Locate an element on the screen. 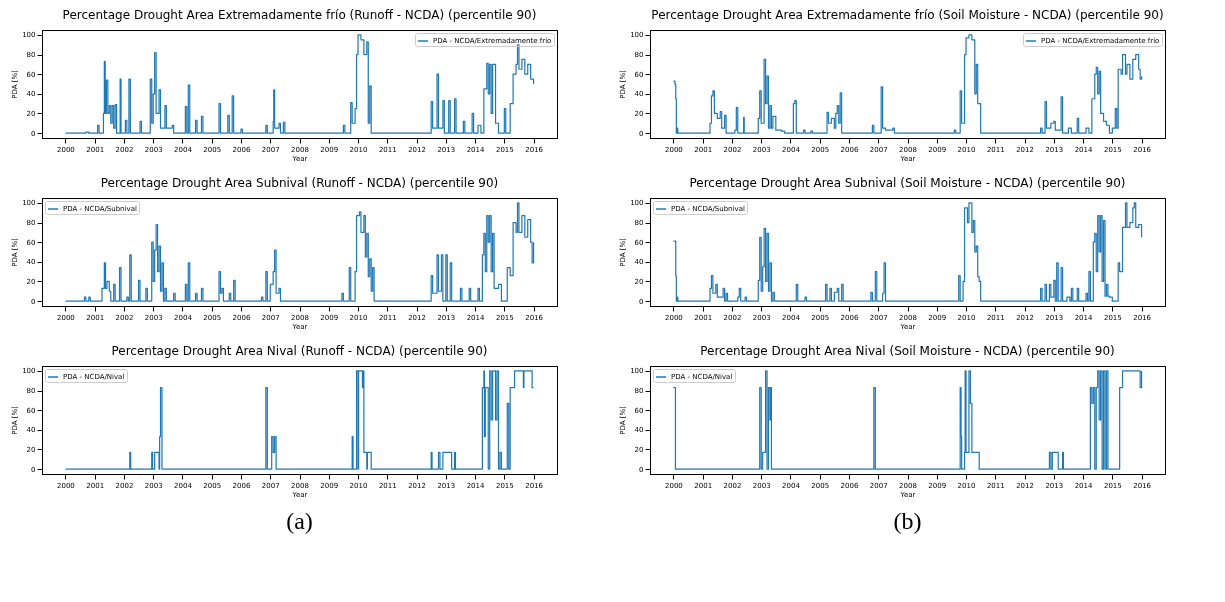  text: (a) is located at coordinates (299, 521).